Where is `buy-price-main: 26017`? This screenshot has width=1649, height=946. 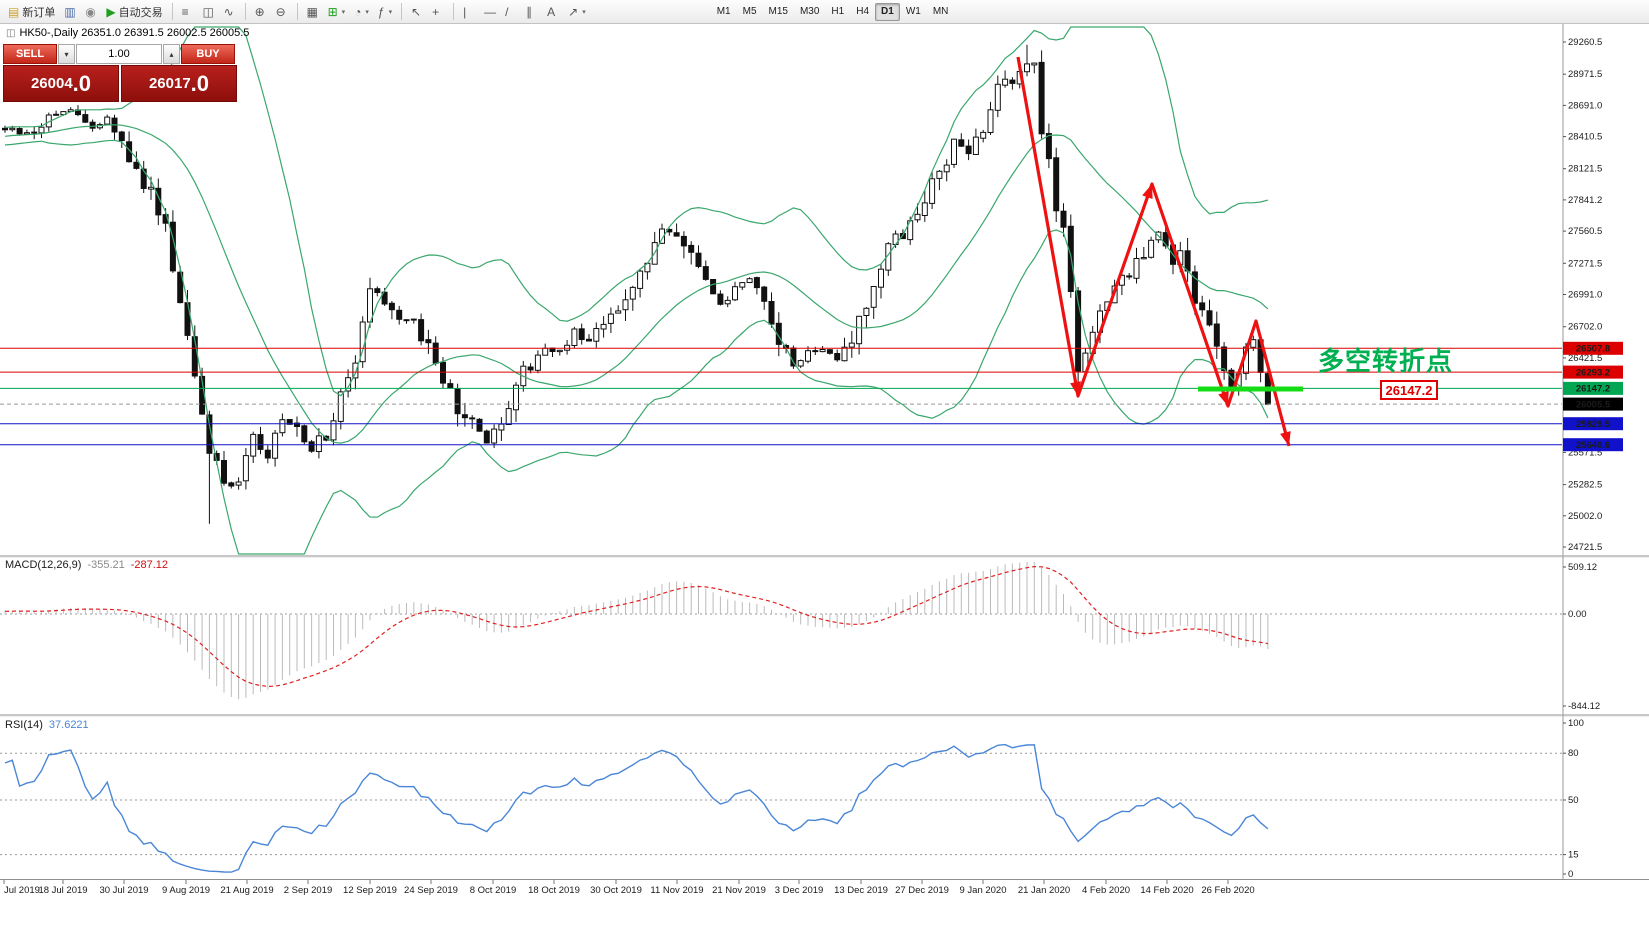
buy-price-main: 26017 is located at coordinates (169, 83).